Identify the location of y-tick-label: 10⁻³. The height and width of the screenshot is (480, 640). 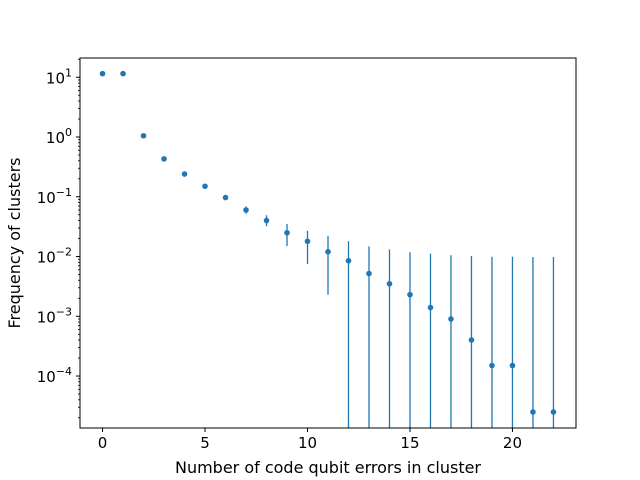
(54, 315).